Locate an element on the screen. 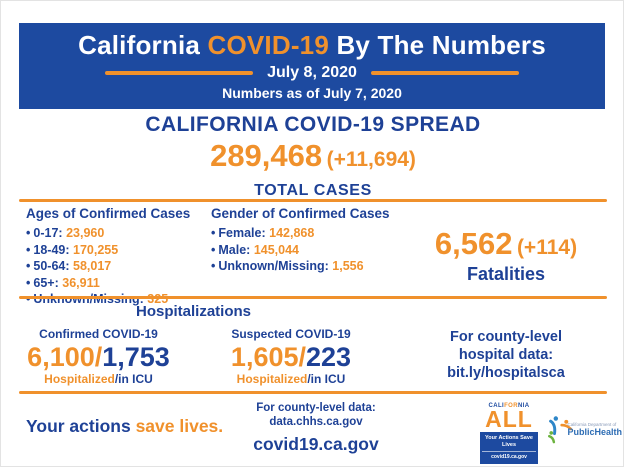 The width and height of the screenshot is (624, 467). divider-bottom is located at coordinates (313, 392).